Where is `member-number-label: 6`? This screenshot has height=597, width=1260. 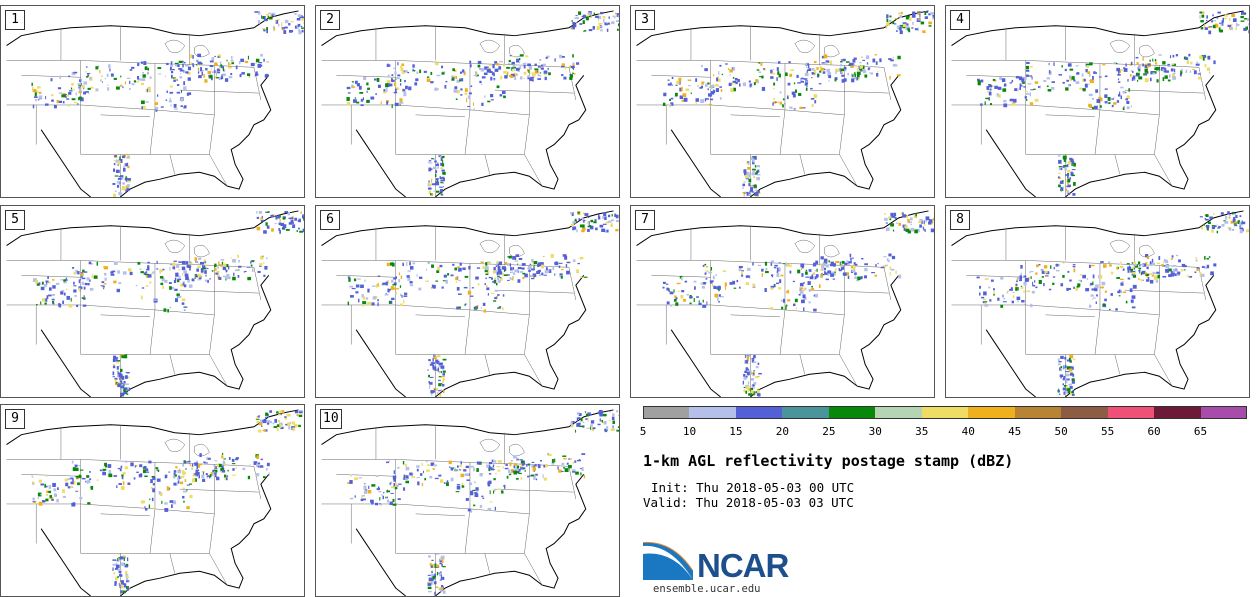
member-number-label: 6 is located at coordinates (330, 220).